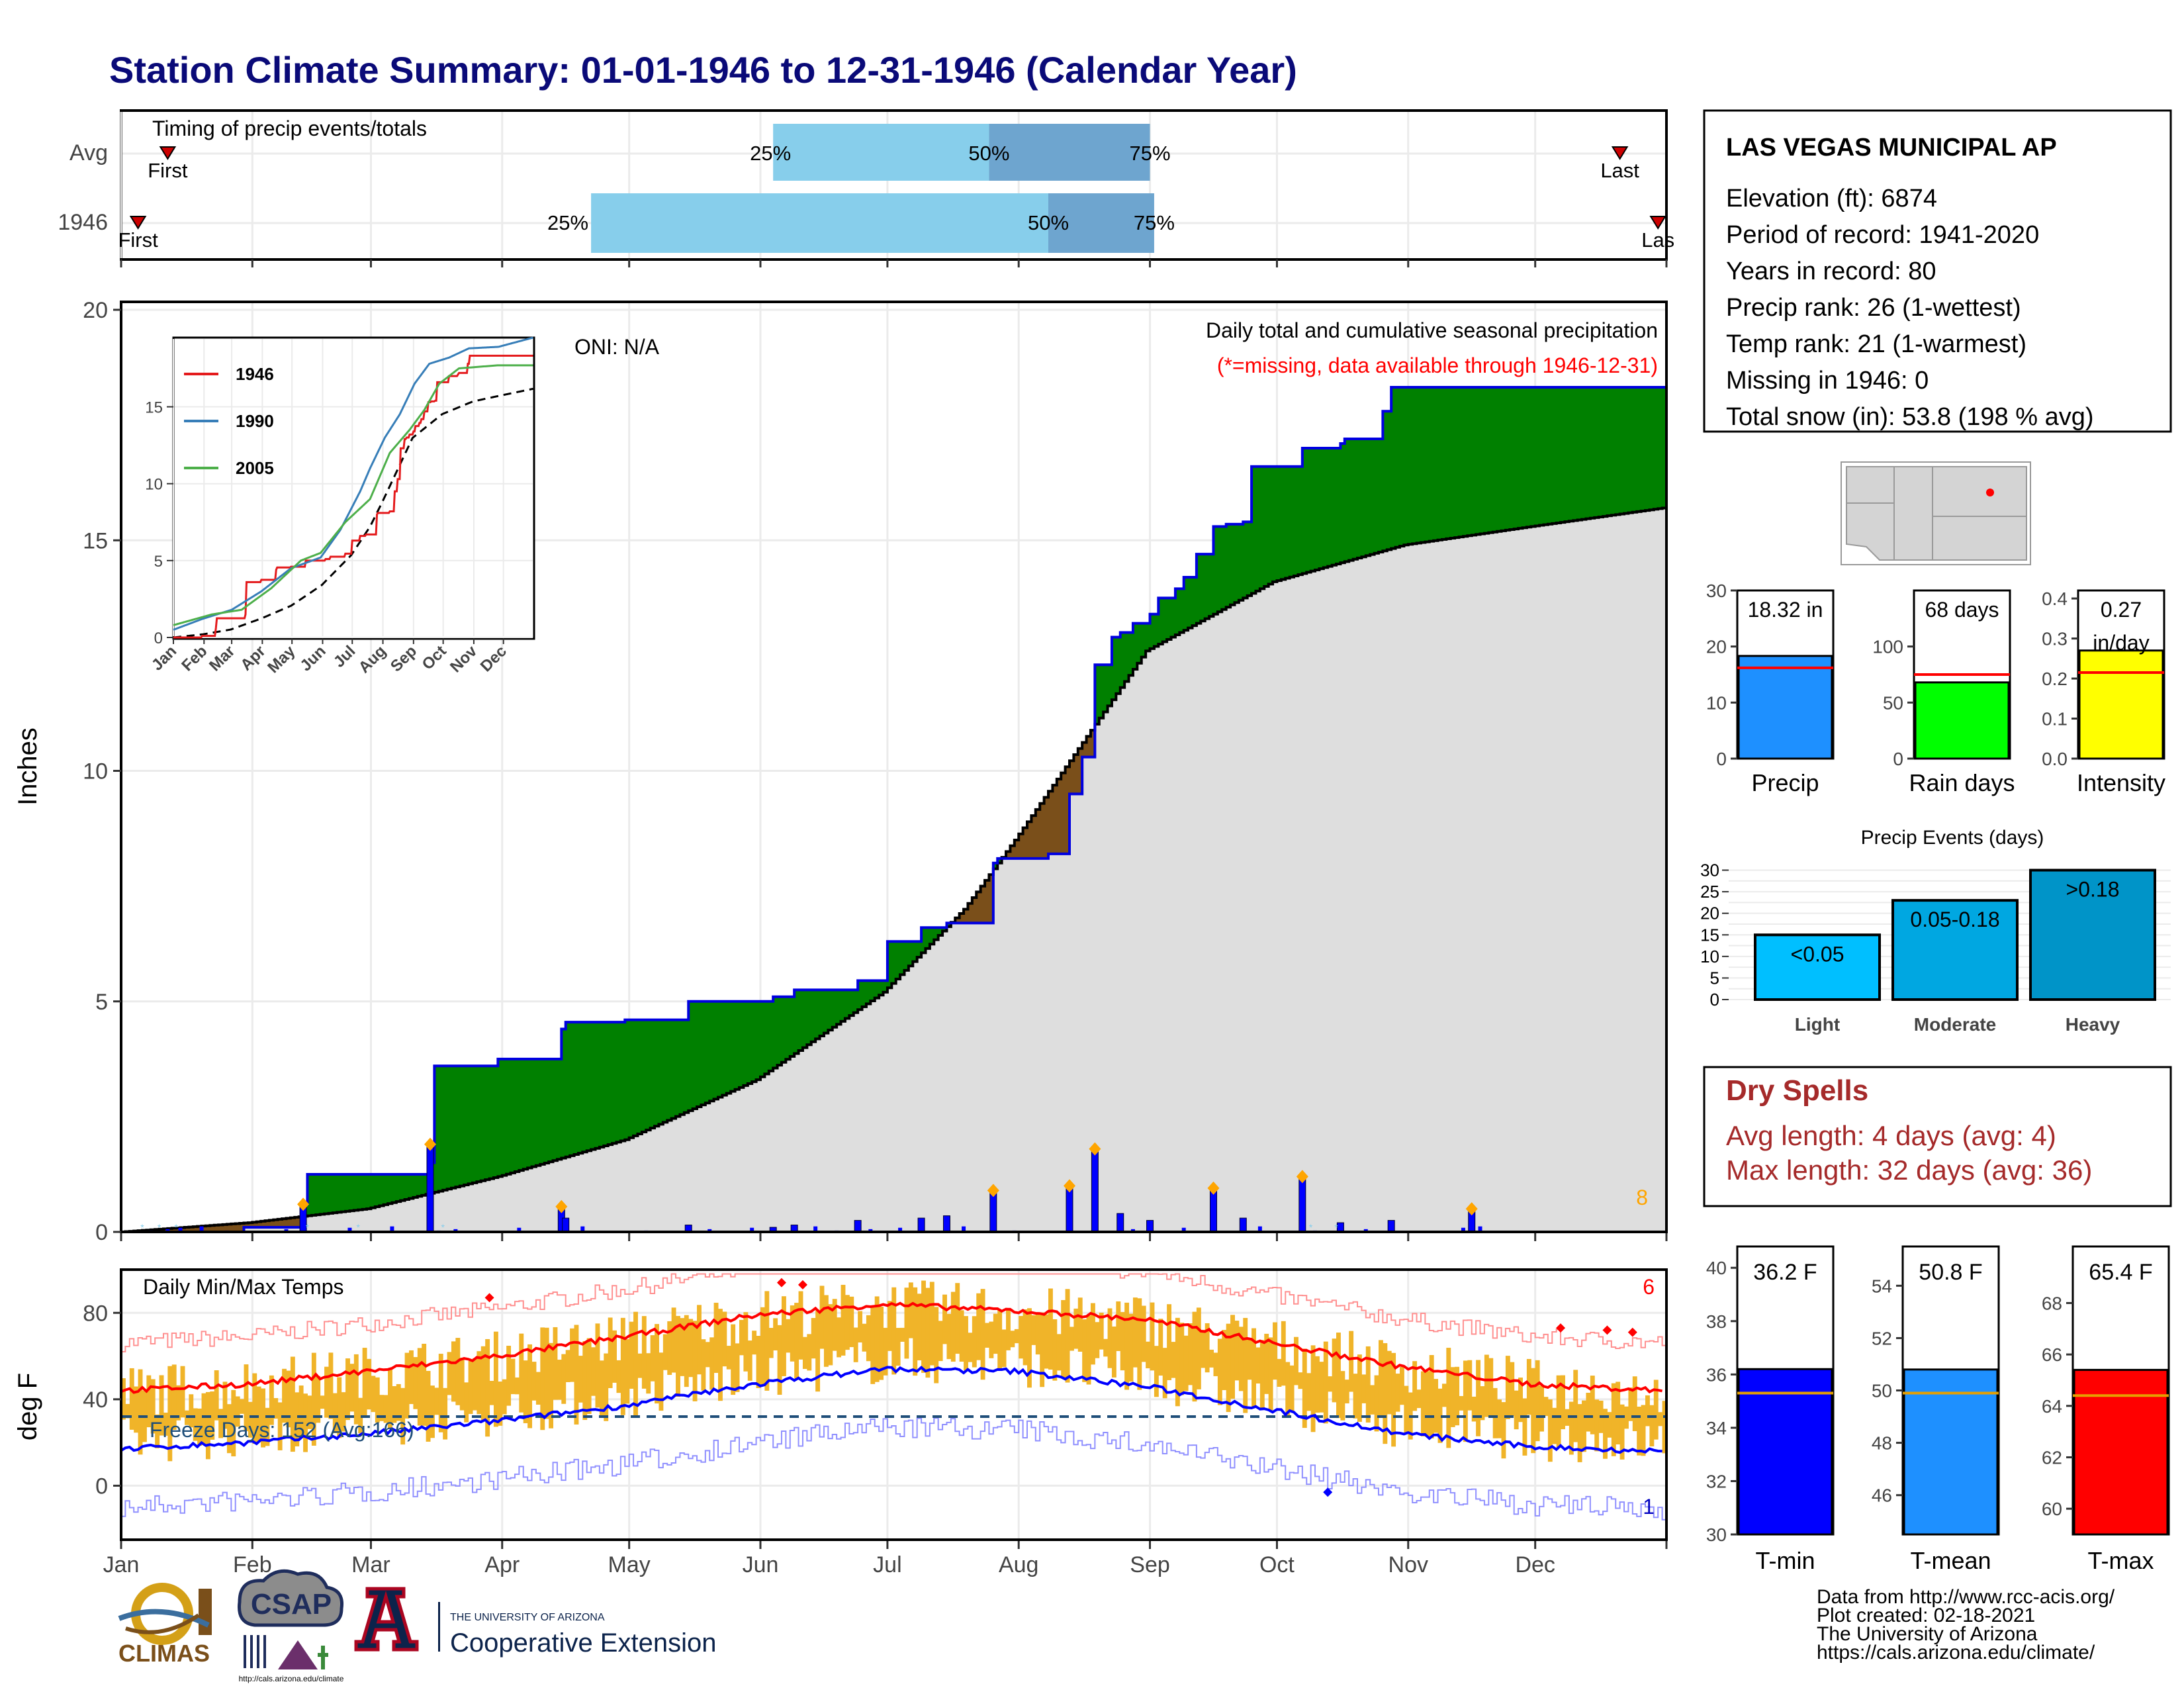 This screenshot has width=2184, height=1688. I want to click on temp-count-max: 6, so click(1649, 1287).